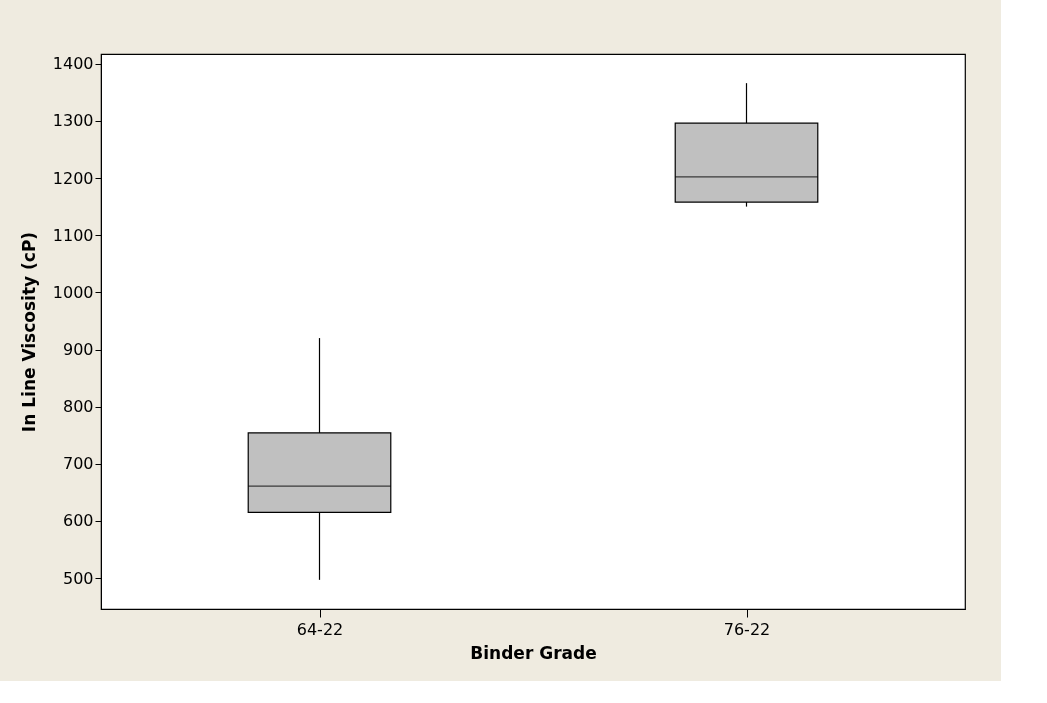  What do you see at coordinates (78, 407) in the screenshot?
I see `y-tick-label: 800` at bounding box center [78, 407].